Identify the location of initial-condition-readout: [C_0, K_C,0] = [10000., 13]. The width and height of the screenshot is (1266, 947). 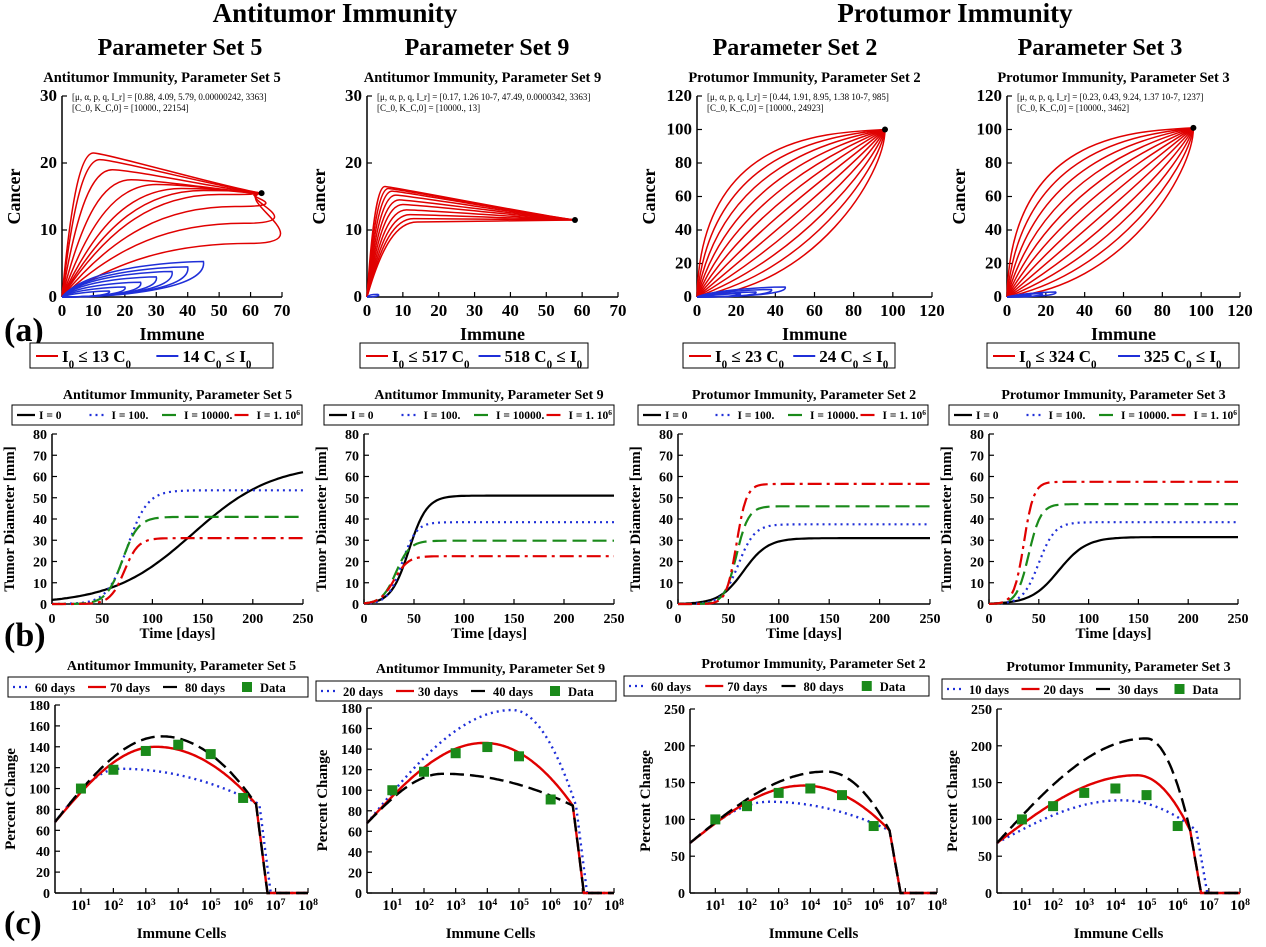
(428, 108).